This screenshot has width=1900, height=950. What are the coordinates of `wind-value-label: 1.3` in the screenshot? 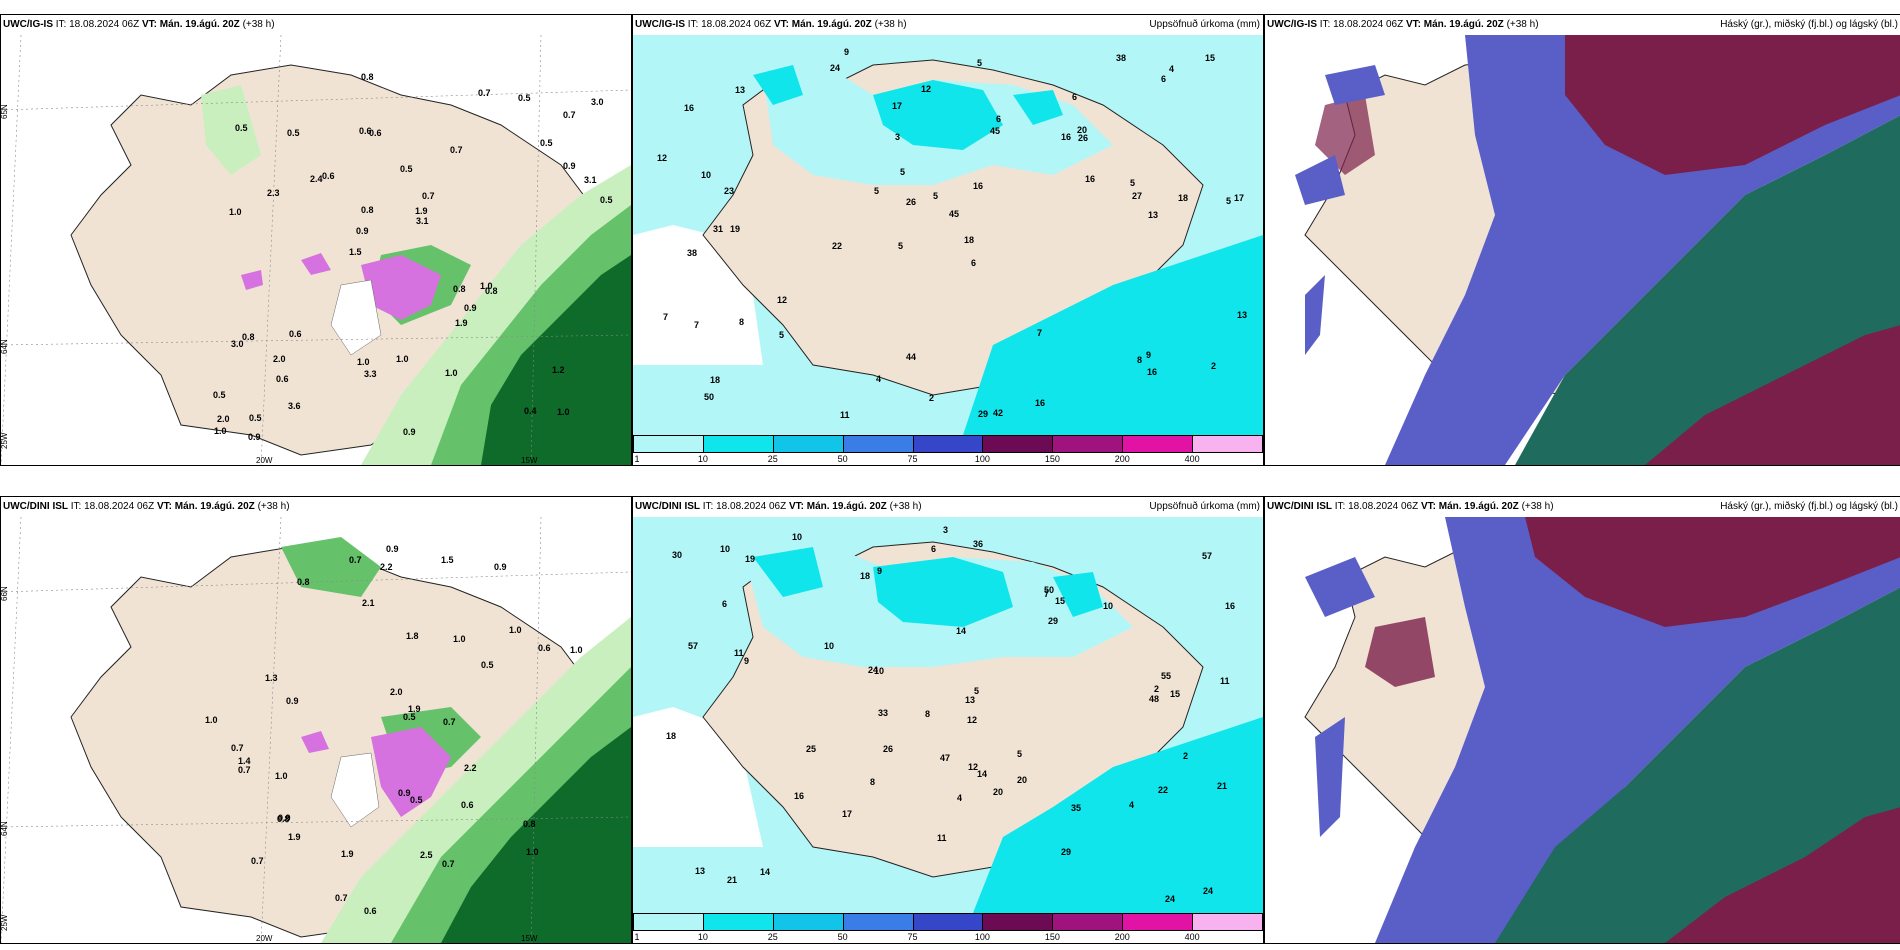 It's located at (271, 678).